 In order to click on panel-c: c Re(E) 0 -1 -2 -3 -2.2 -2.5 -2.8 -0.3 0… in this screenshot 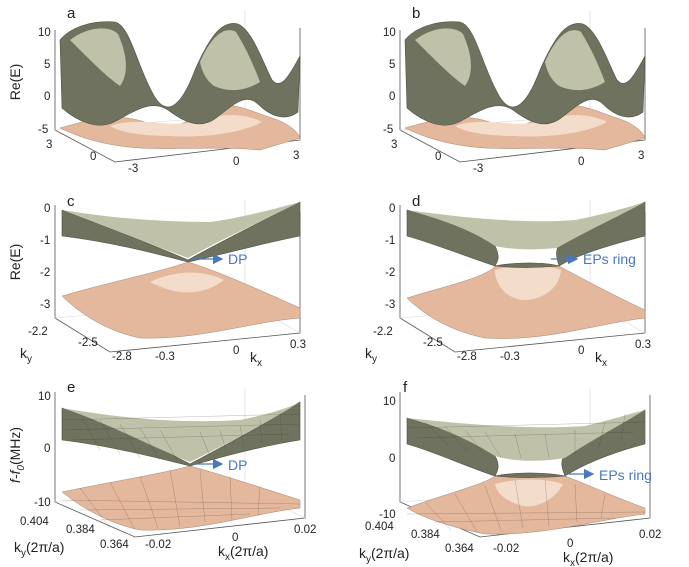, I will do `click(156, 281)`.